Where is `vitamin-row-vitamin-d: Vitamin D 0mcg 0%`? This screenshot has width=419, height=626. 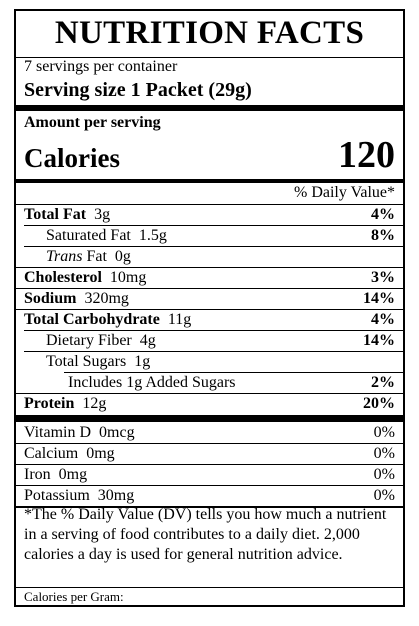 vitamin-row-vitamin-d: Vitamin D 0mcg 0% is located at coordinates (209, 433).